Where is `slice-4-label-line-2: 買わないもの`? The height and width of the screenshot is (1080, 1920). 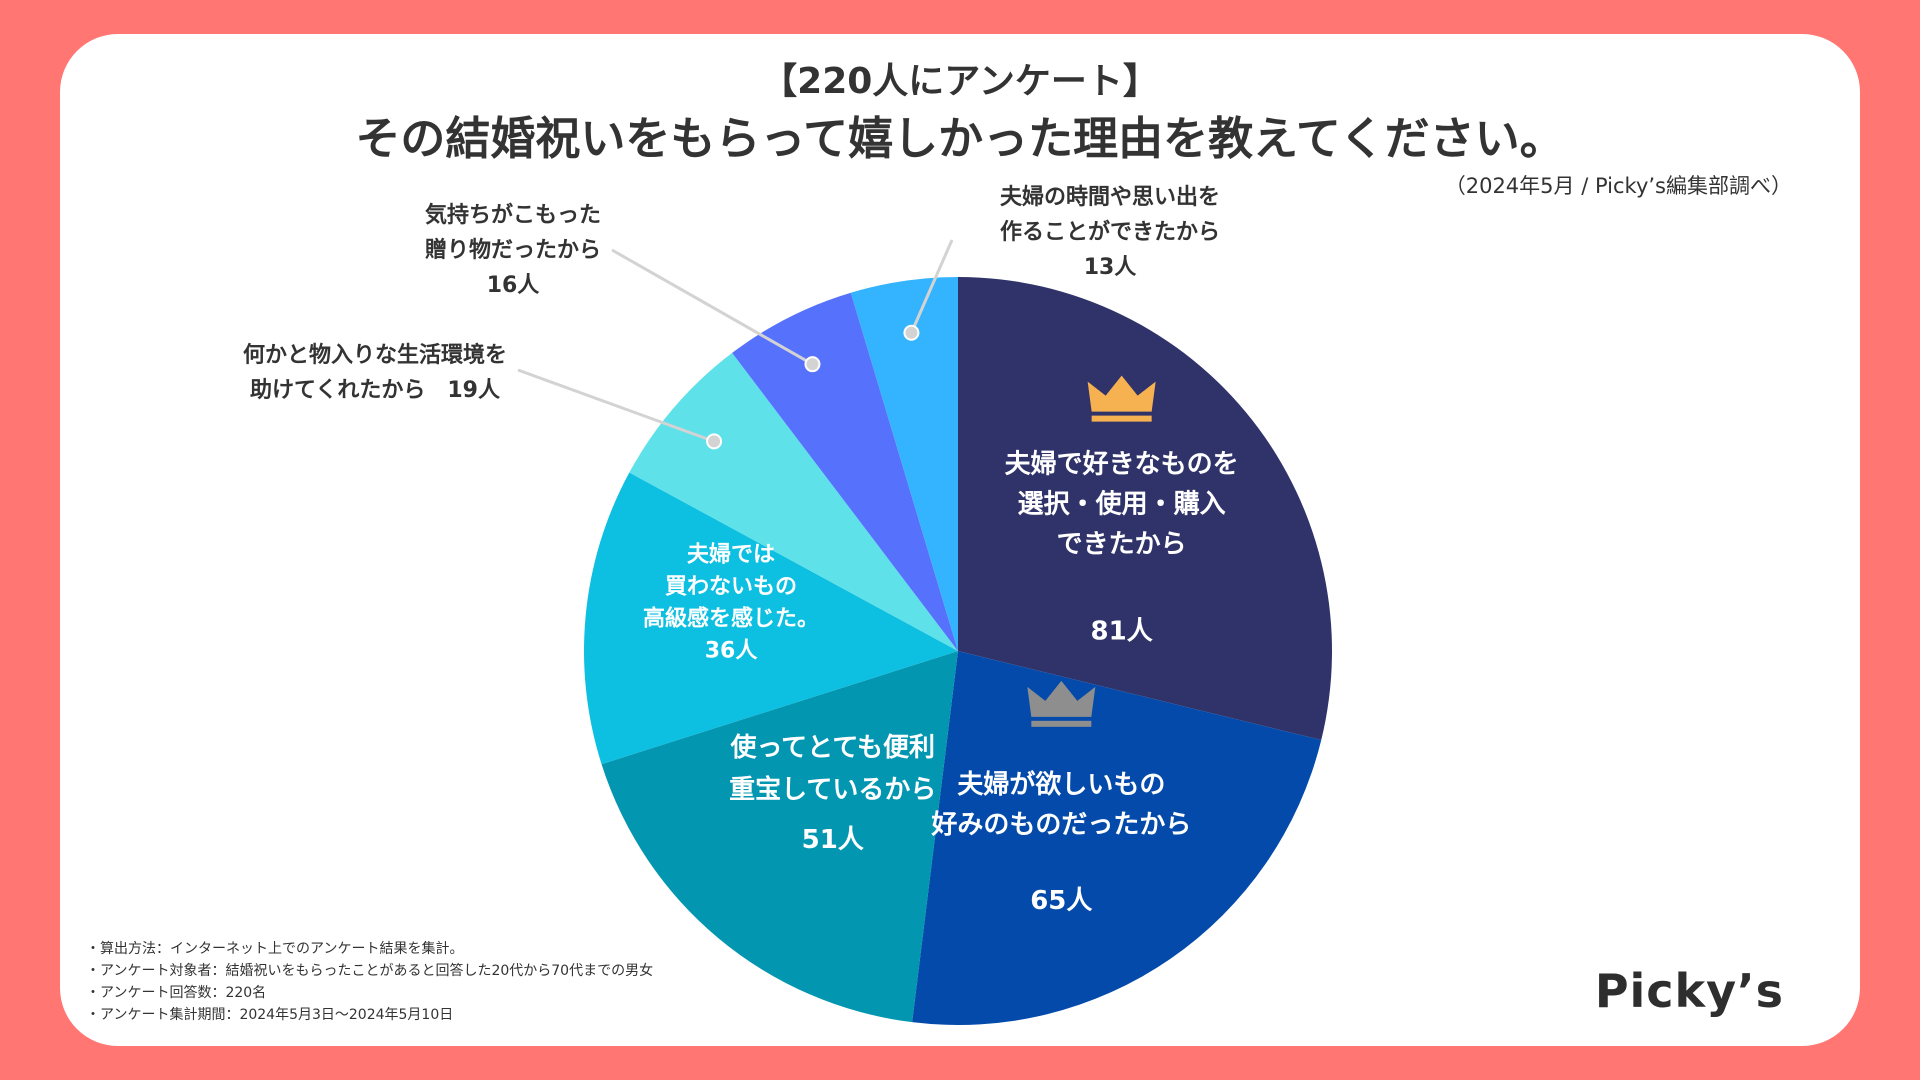
slice-4-label-line-2: 買わないもの is located at coordinates (731, 586).